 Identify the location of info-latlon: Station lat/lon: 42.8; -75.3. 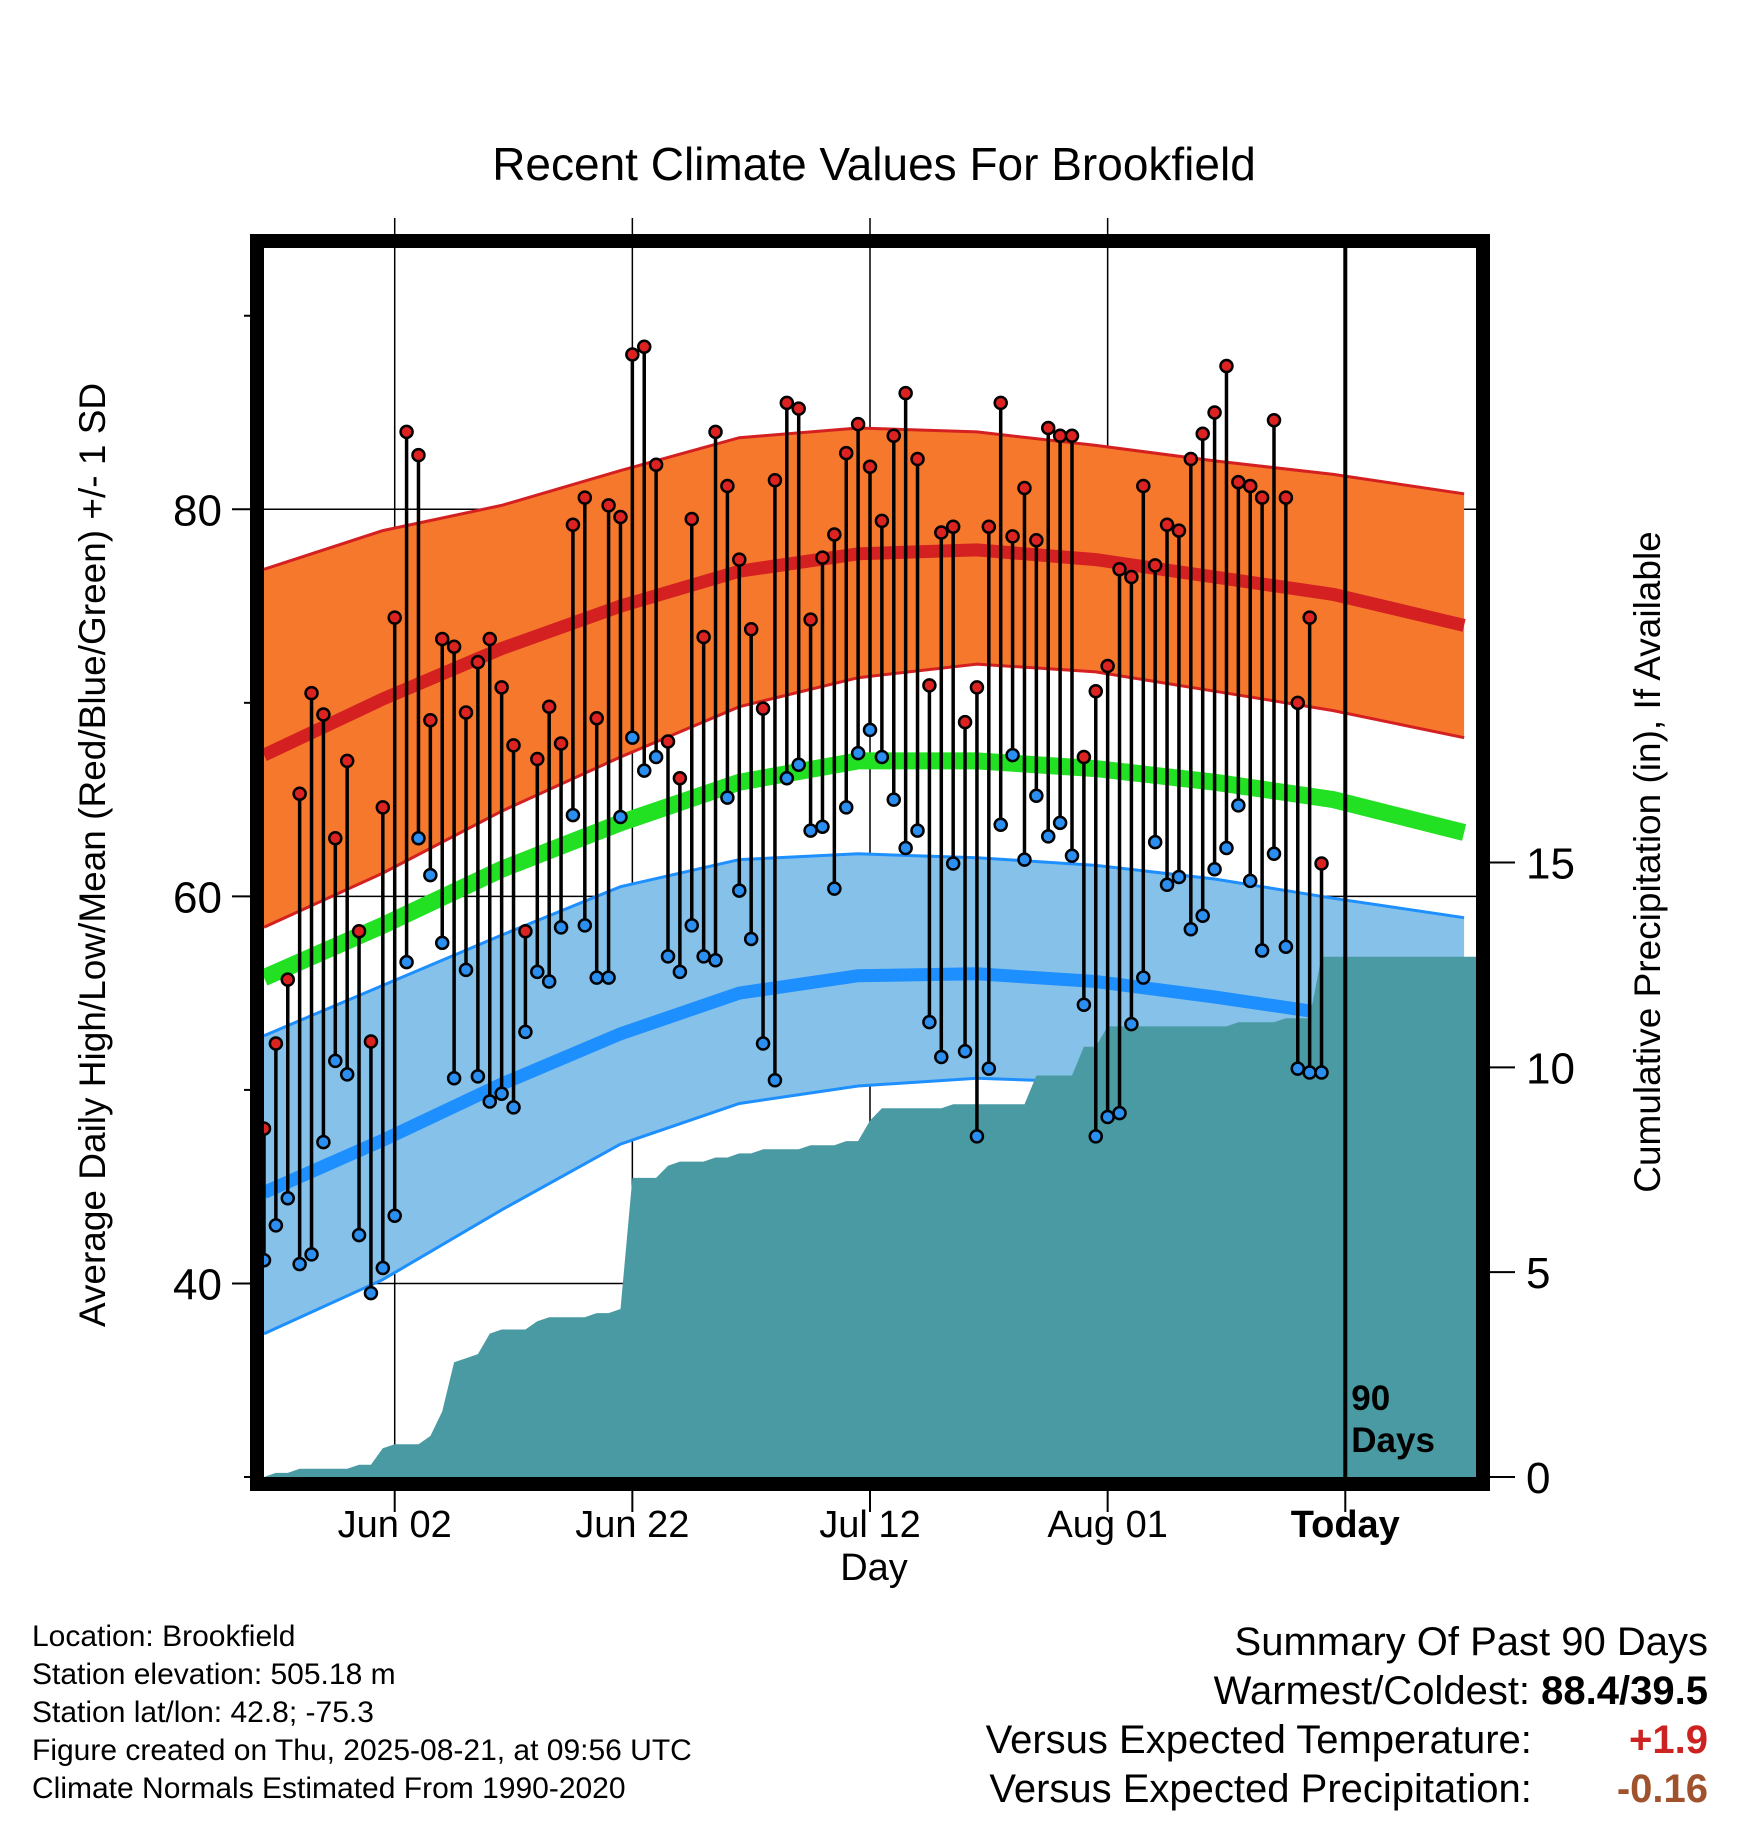
(203, 1712).